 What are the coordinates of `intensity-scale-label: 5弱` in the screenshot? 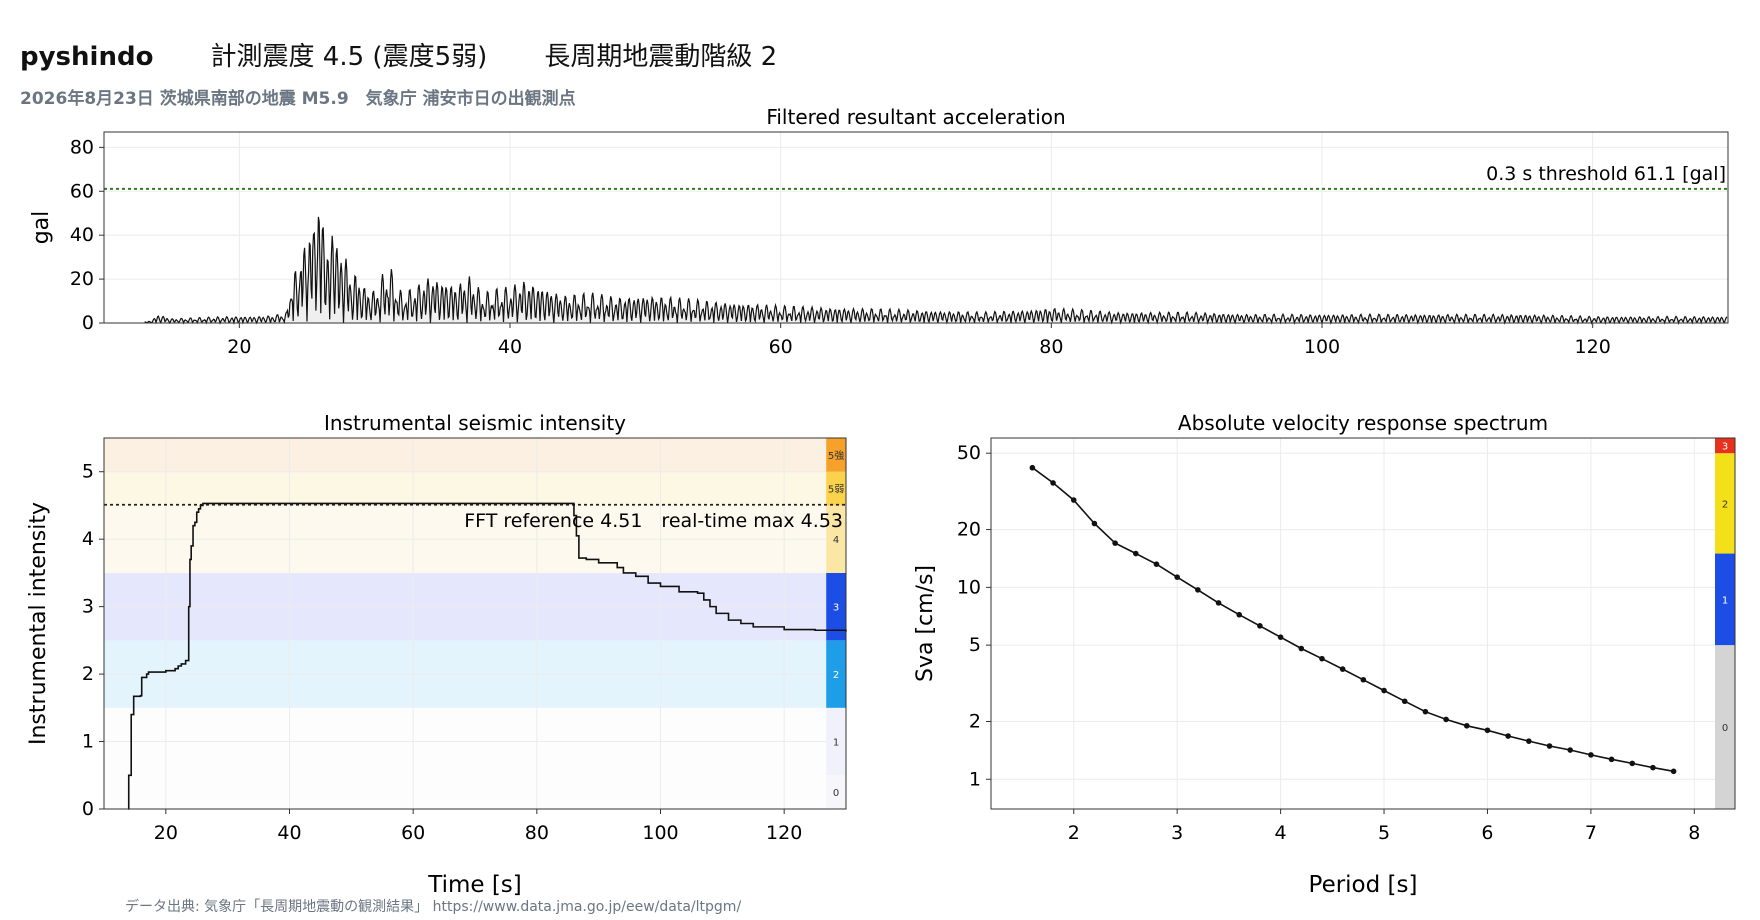 It's located at (836, 490).